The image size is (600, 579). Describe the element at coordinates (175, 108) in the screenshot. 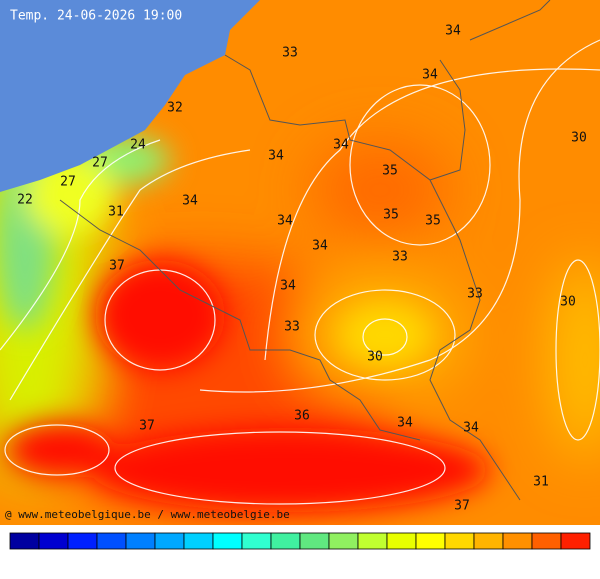

I see `contour-label: 32` at that location.